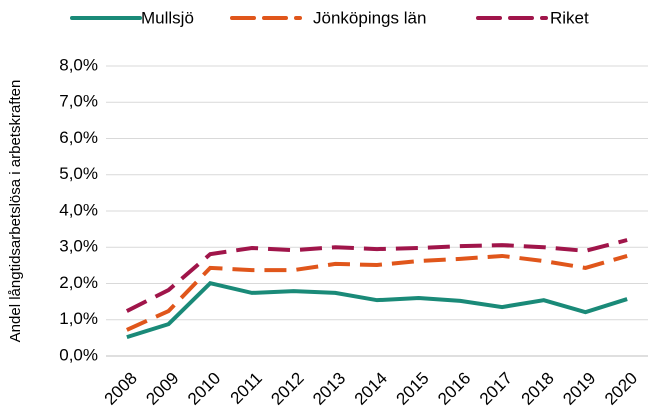 Image resolution: width=650 pixels, height=419 pixels. I want to click on y-tick-label: 4,0%, so click(78, 209).